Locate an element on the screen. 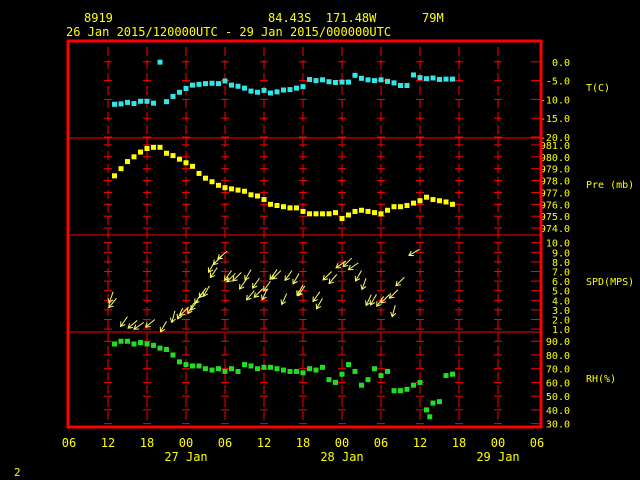 Image resolution: width=640 pixels, height=480 pixels. y-tick-label: 975.0 is located at coordinates (555, 217).